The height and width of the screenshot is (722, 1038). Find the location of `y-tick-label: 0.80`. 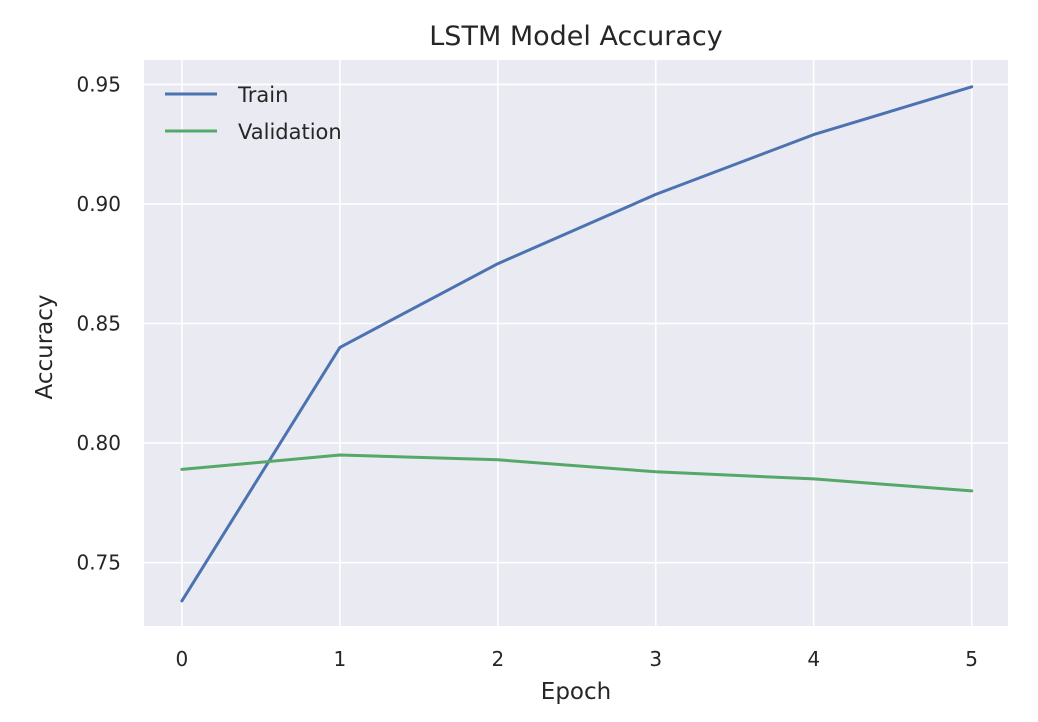

y-tick-label: 0.80 is located at coordinates (98, 443).